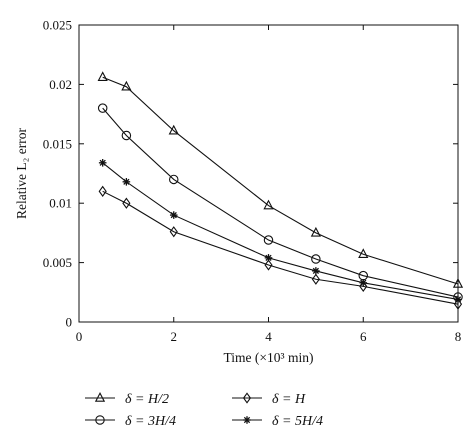 The image size is (474, 436). Describe the element at coordinates (147, 399) in the screenshot. I see `legend-label: δ = H/2` at that location.